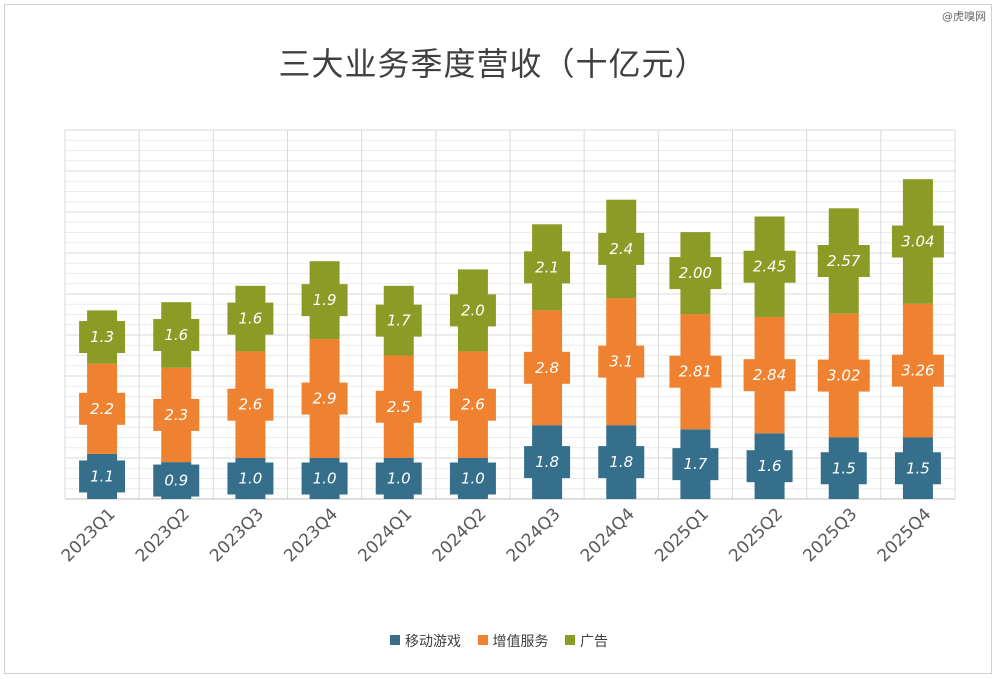 Image resolution: width=1000 pixels, height=679 pixels. I want to click on data-label: 2.1, so click(547, 267).